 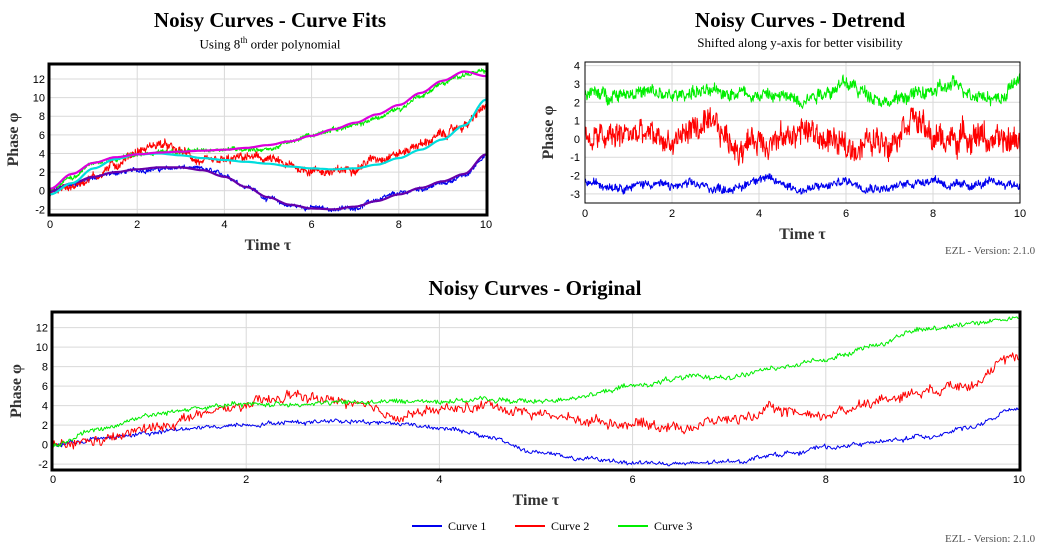 I want to click on original-legend-label: Curve 3, so click(x=673, y=526).